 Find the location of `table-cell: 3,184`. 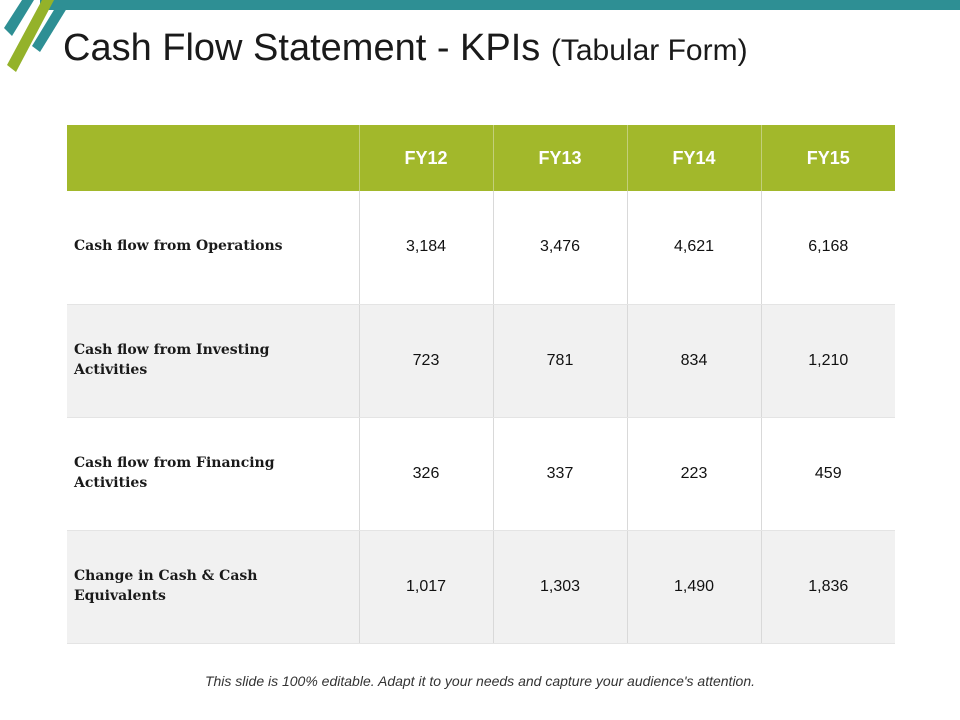

table-cell: 3,184 is located at coordinates (425, 248).